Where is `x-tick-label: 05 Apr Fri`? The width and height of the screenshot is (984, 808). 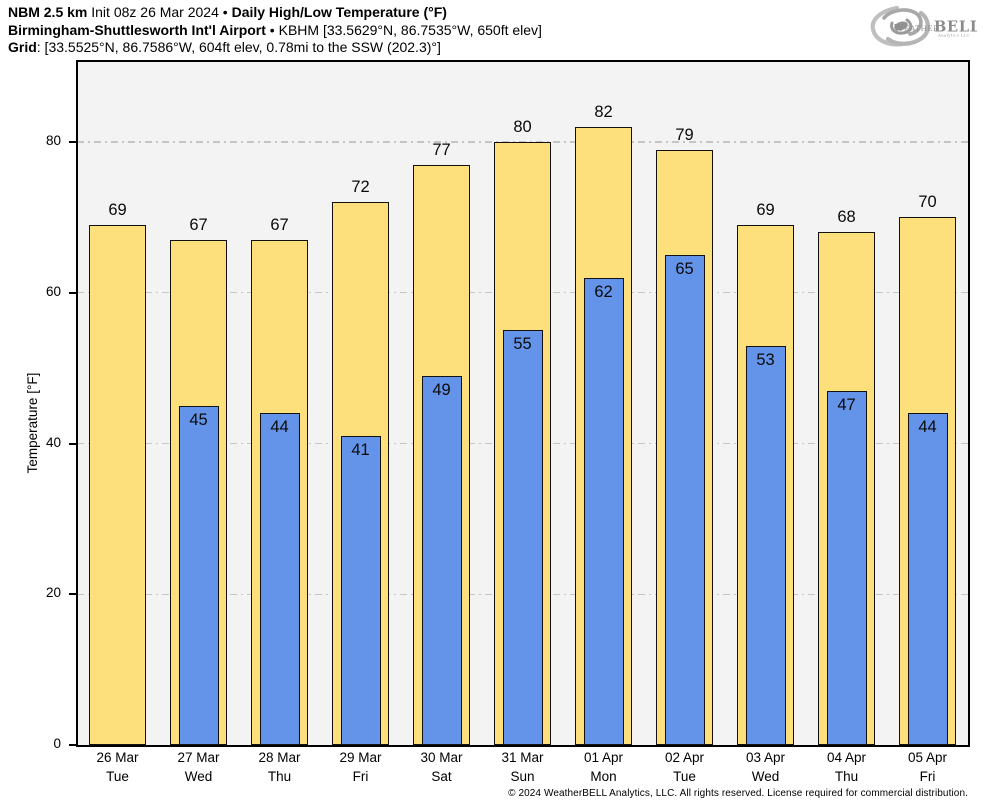
x-tick-label: 05 Apr Fri is located at coordinates (927, 767).